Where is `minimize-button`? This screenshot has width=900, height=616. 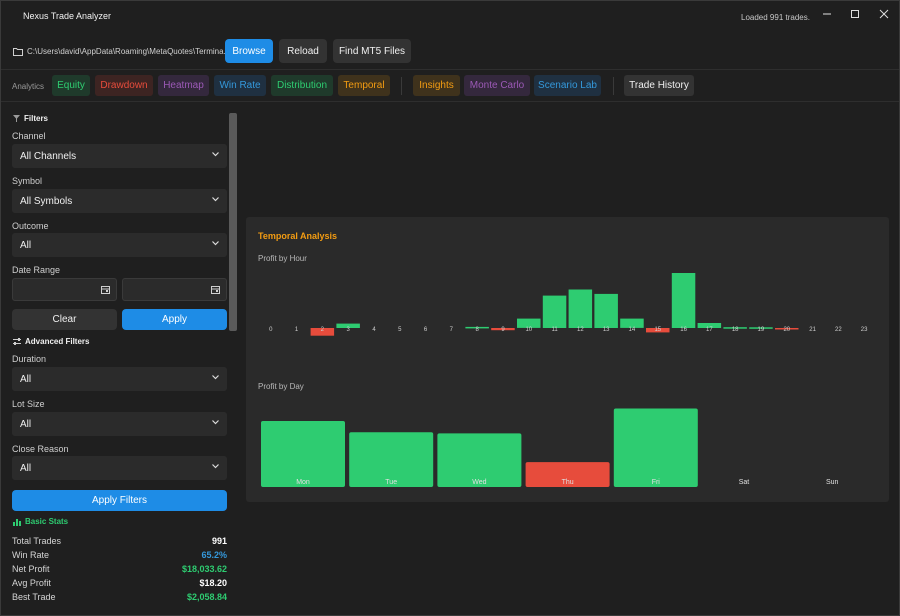 minimize-button is located at coordinates (827, 14).